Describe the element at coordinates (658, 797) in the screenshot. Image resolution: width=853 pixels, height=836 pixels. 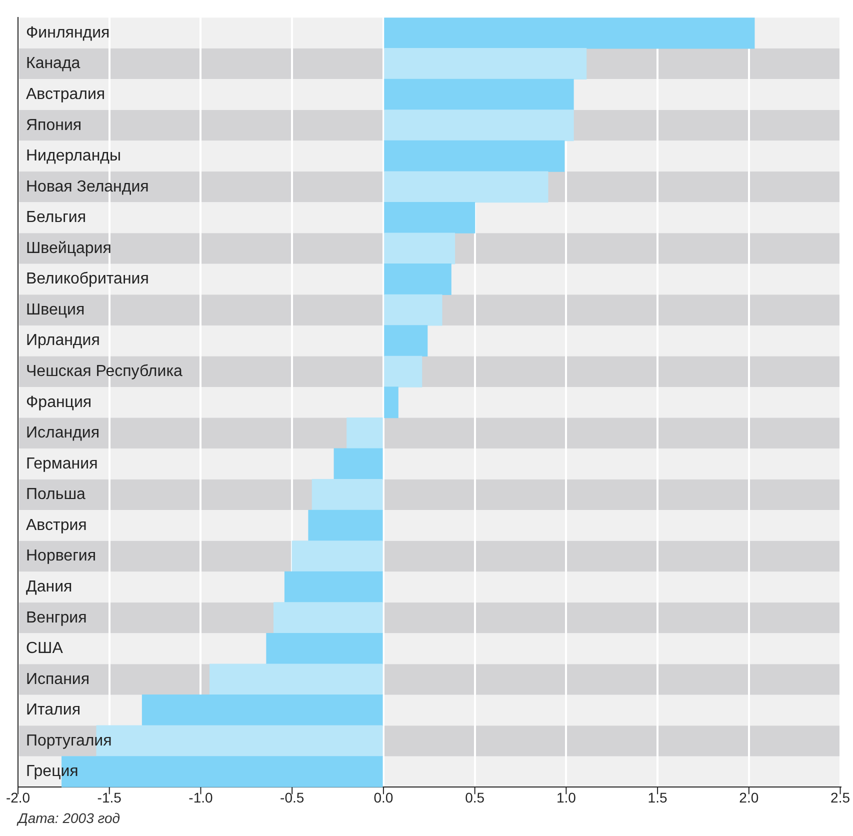
I see `x-tick-label: 1.5` at that location.